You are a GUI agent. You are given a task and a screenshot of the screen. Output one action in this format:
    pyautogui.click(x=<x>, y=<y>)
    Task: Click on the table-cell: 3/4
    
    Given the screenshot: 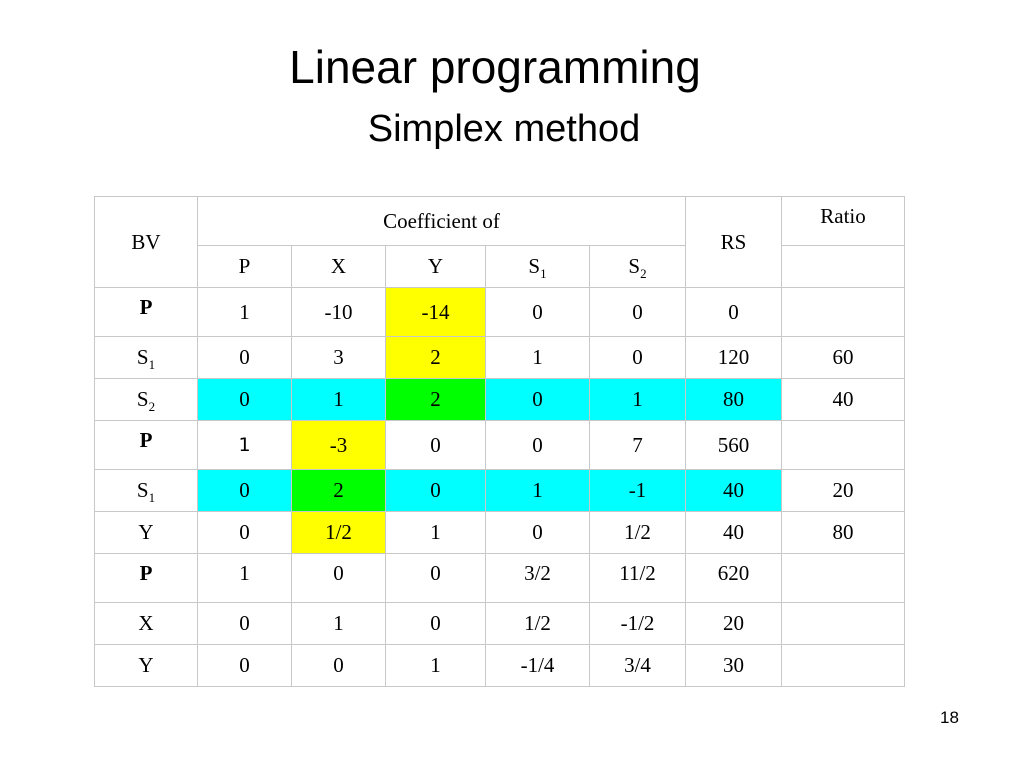 What is the action you would take?
    pyautogui.click(x=637, y=665)
    